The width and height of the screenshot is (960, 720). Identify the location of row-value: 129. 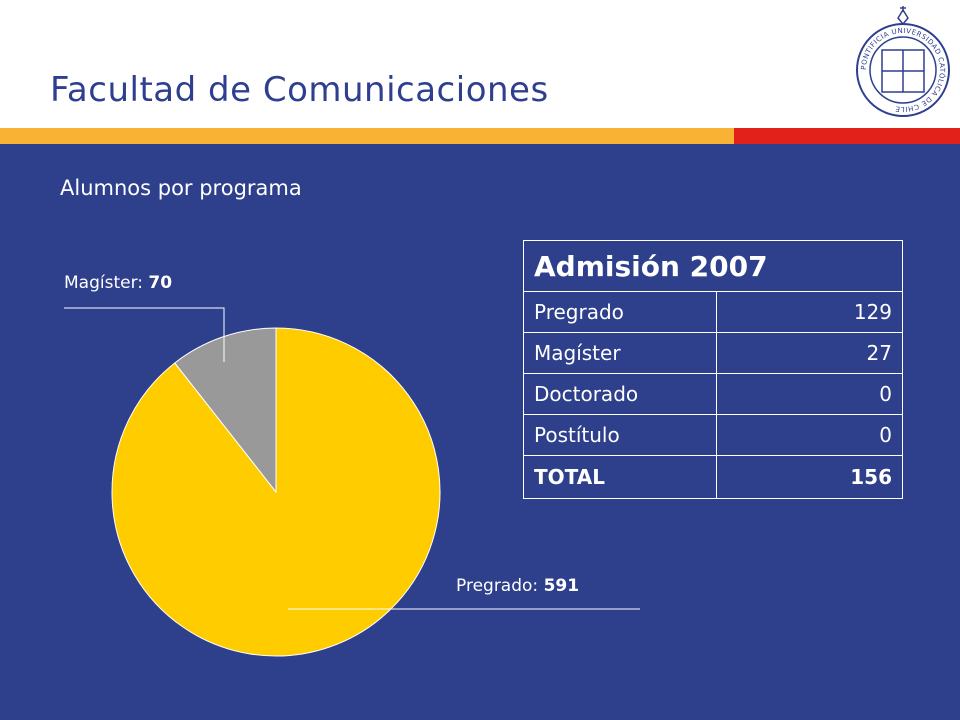
(809, 312).